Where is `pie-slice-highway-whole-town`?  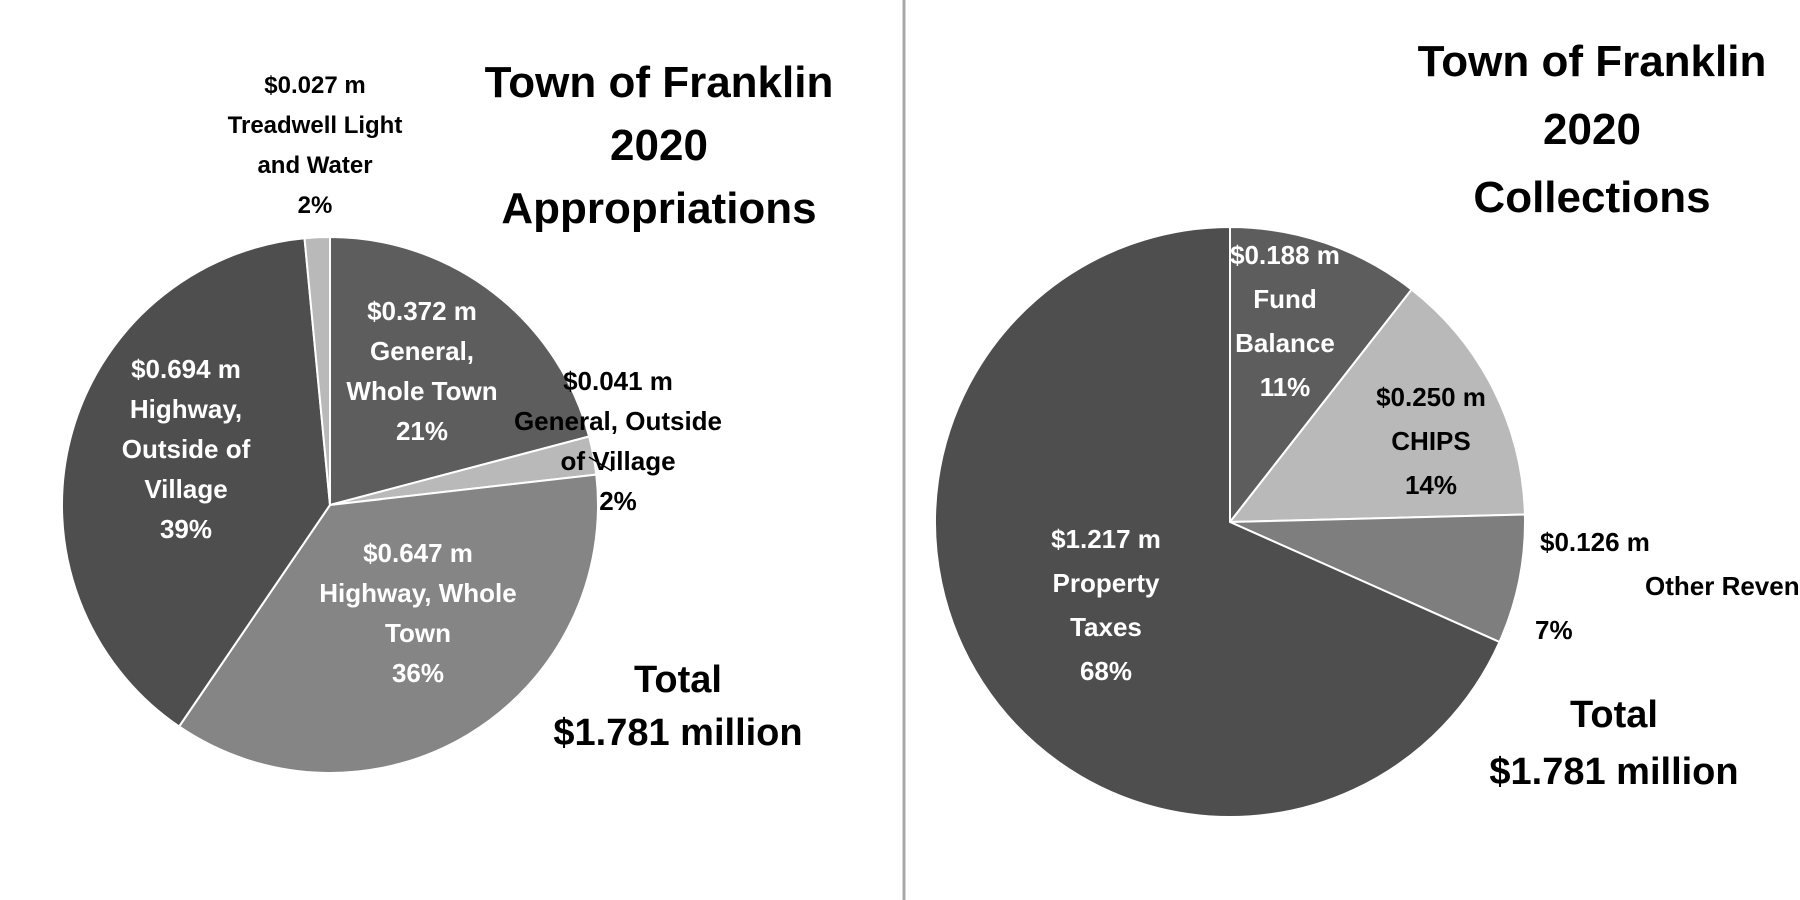
pie-slice-highway-whole-town is located at coordinates (388, 623).